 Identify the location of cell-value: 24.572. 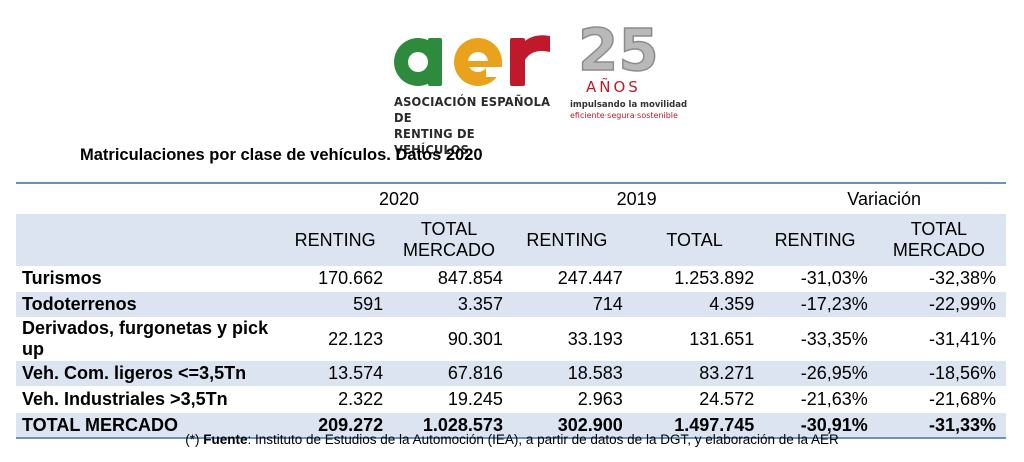
(698, 399).